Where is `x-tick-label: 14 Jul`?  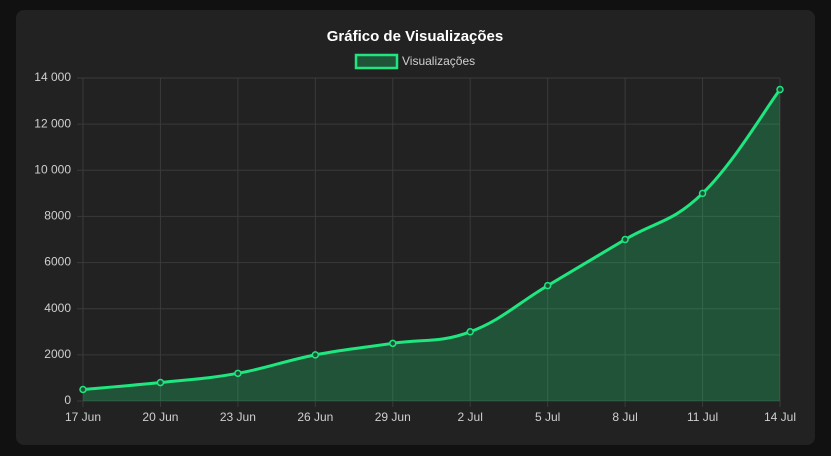
x-tick-label: 14 Jul is located at coordinates (780, 417).